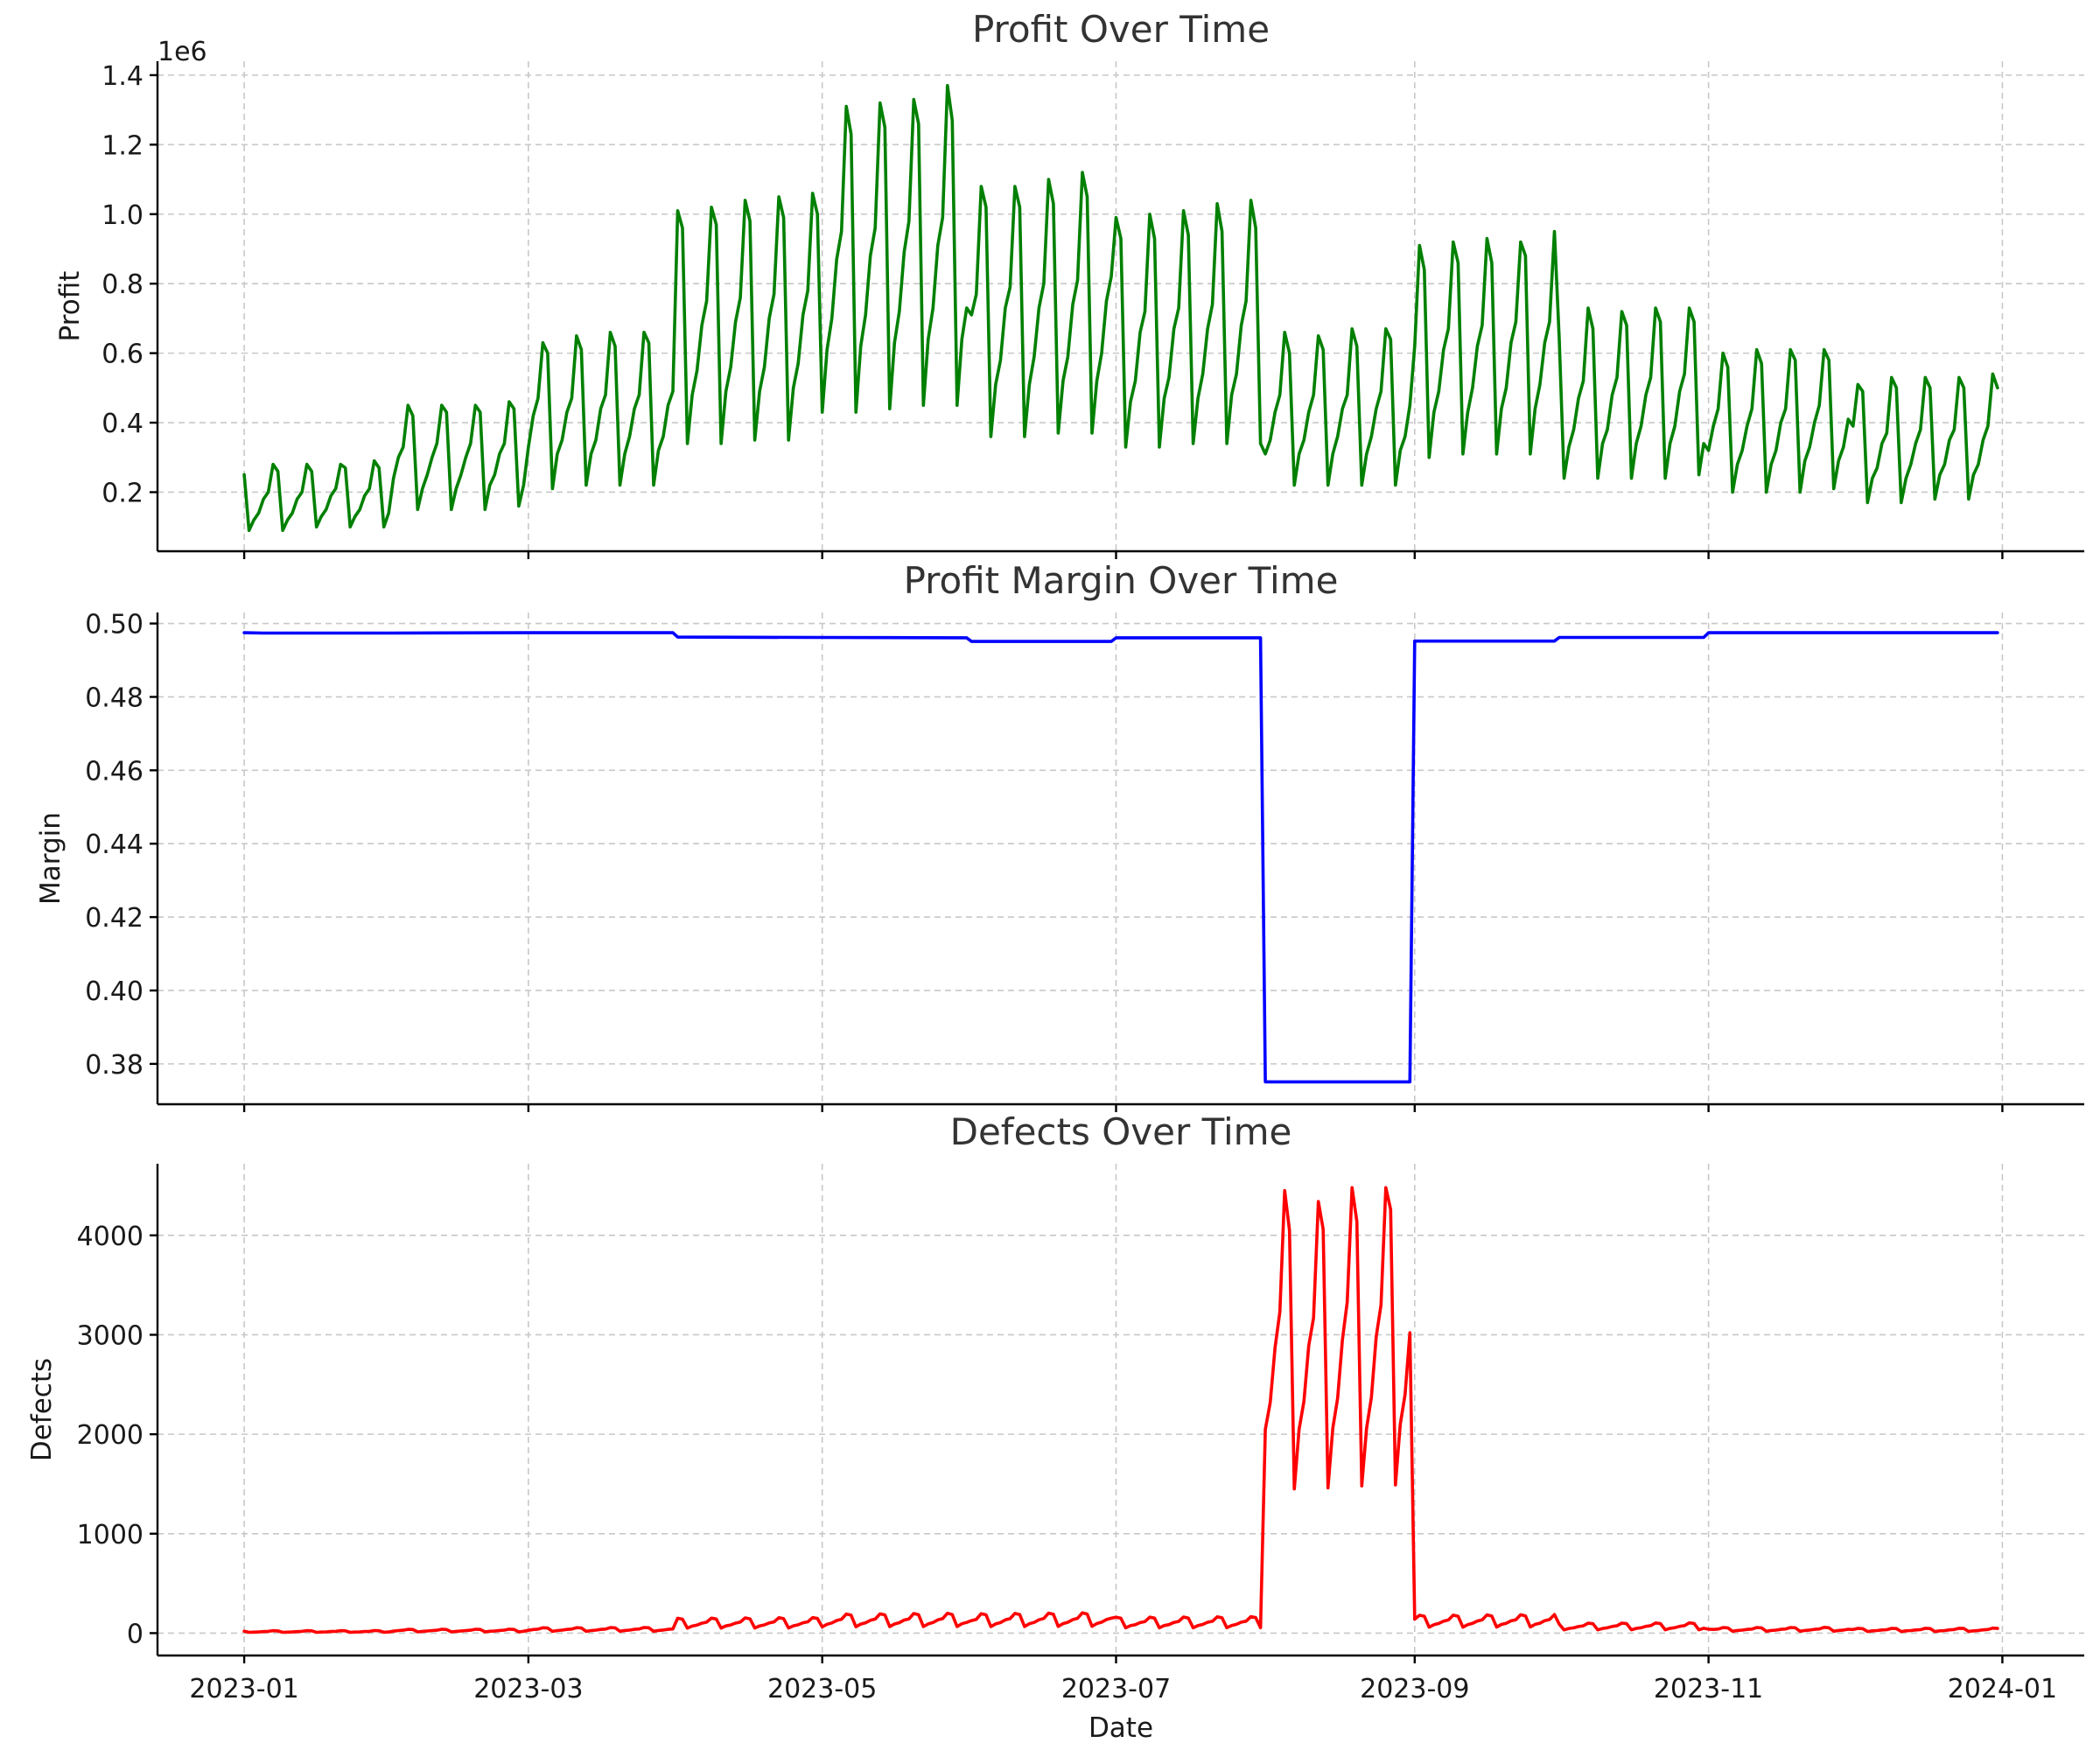 This screenshot has width=2100, height=1750. Describe the element at coordinates (182, 52) in the screenshot. I see `axis-offset-text: 1e6` at that location.